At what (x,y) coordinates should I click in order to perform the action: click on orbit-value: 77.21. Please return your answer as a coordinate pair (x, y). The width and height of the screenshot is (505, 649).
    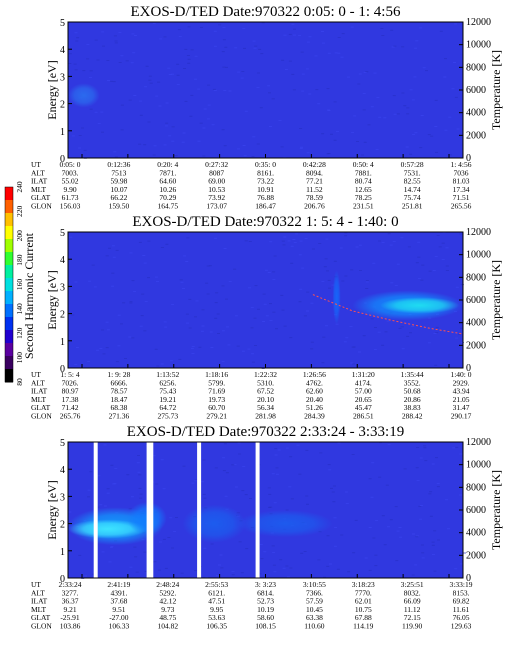
    Looking at the image, I should click on (314, 181).